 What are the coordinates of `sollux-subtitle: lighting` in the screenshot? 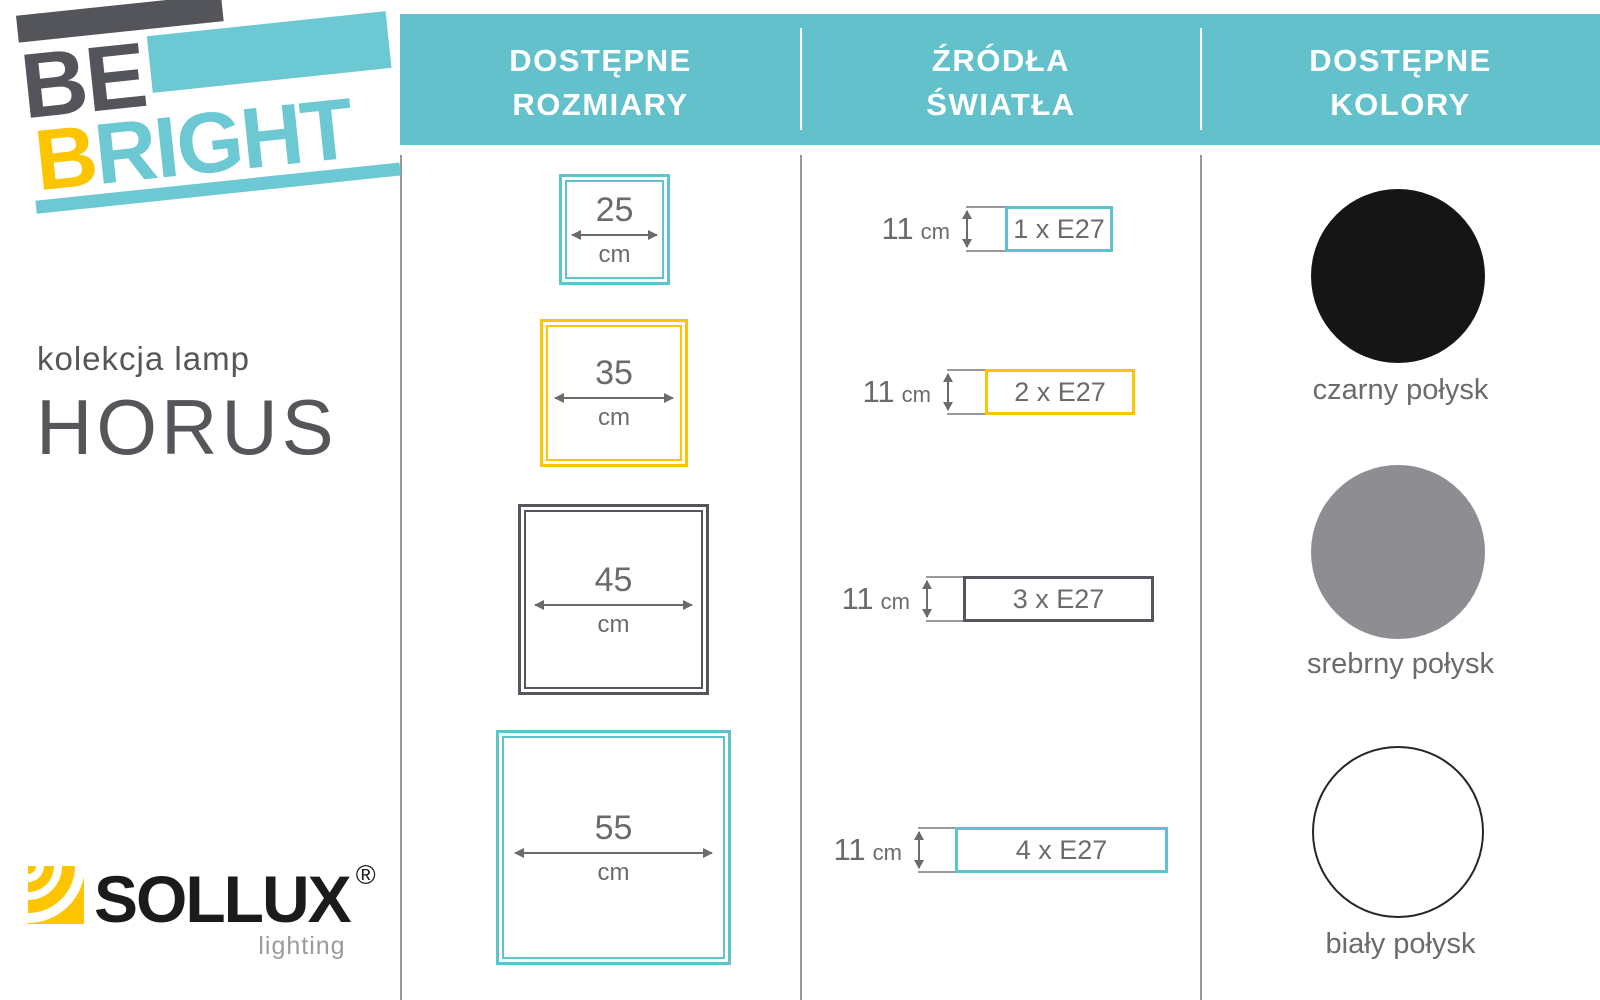 It's located at (302, 946).